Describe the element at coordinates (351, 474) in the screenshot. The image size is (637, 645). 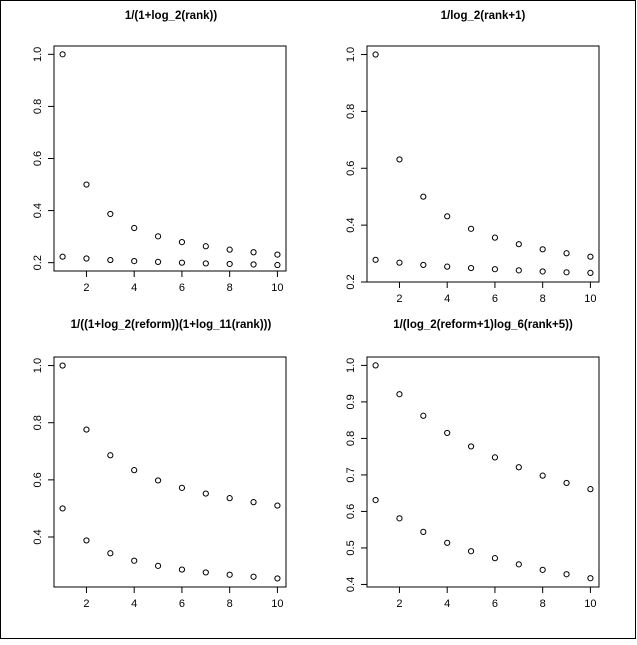
I see `y-tick-label: 0.7` at that location.